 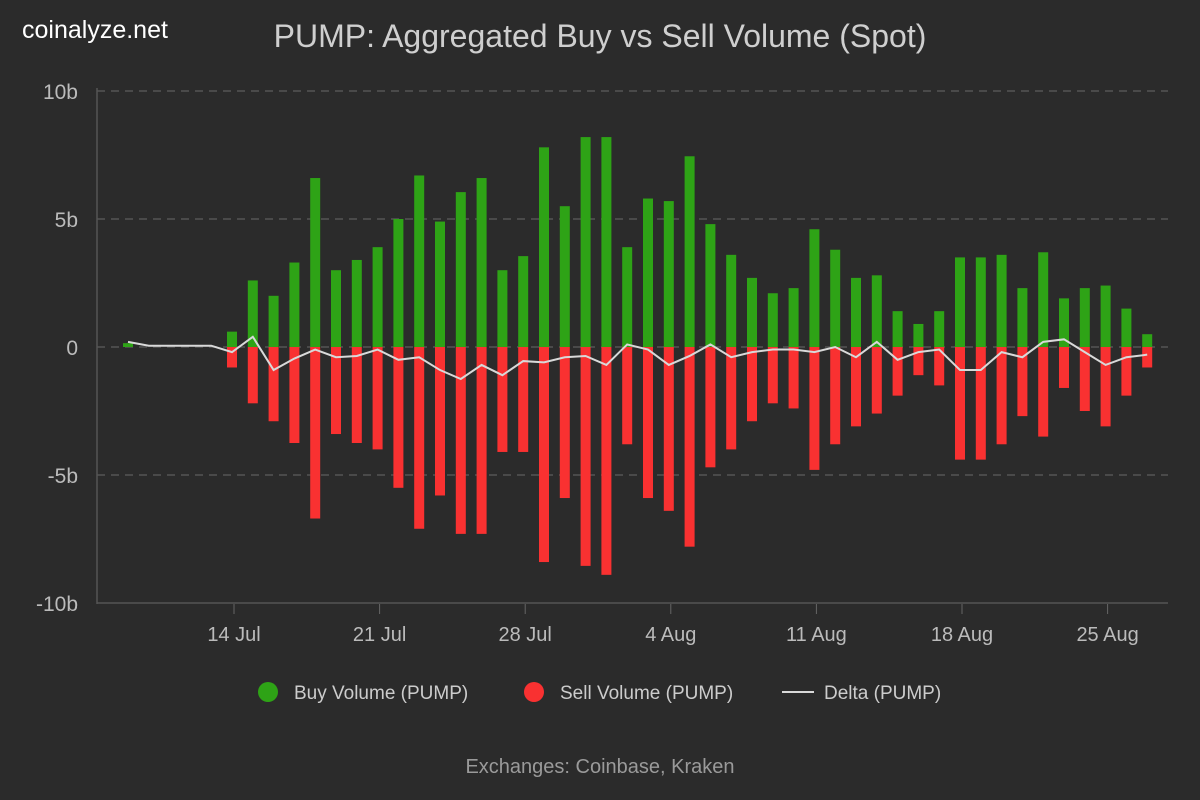 I want to click on y-tick-label: 10b, so click(x=60, y=92).